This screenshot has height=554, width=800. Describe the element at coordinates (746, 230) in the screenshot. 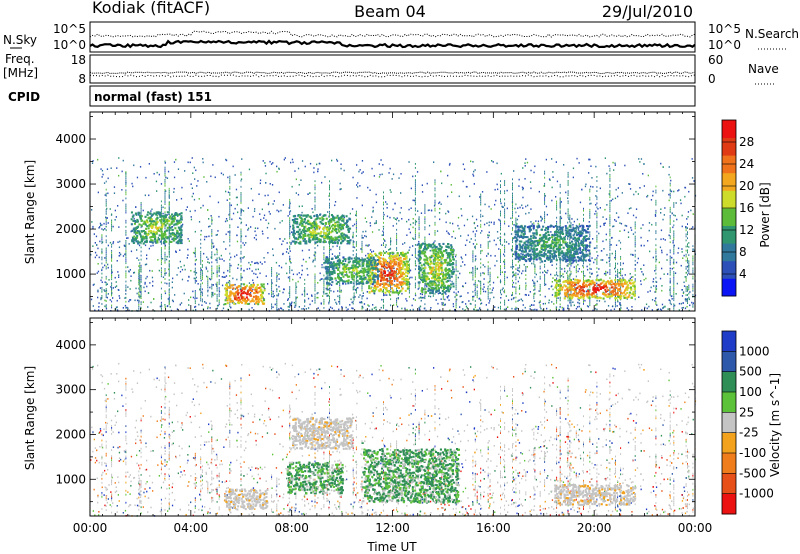

I see `power-colorbar-tick: 12` at that location.